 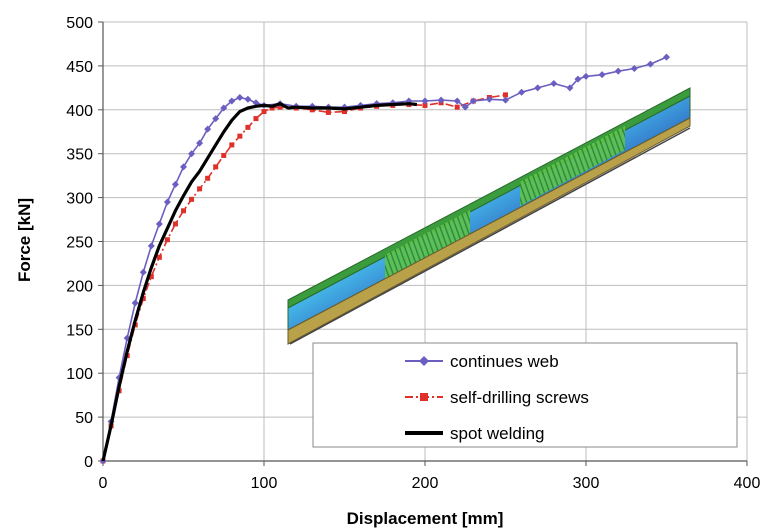 What do you see at coordinates (79, 155) in the screenshot?
I see `y-tick-label: 350` at bounding box center [79, 155].